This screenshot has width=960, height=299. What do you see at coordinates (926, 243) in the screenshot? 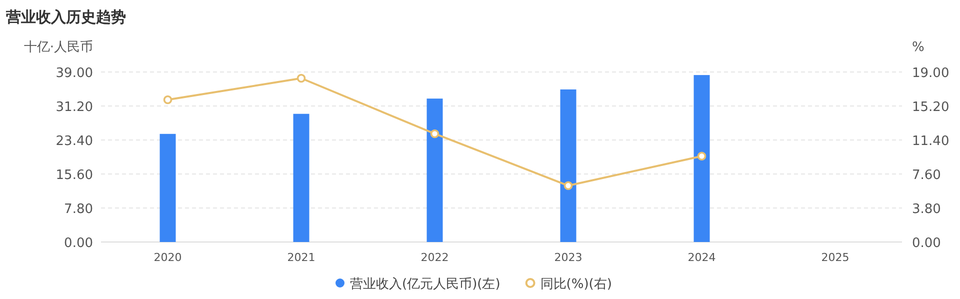
I see `y2-tick-label: 0.00` at bounding box center [926, 243].